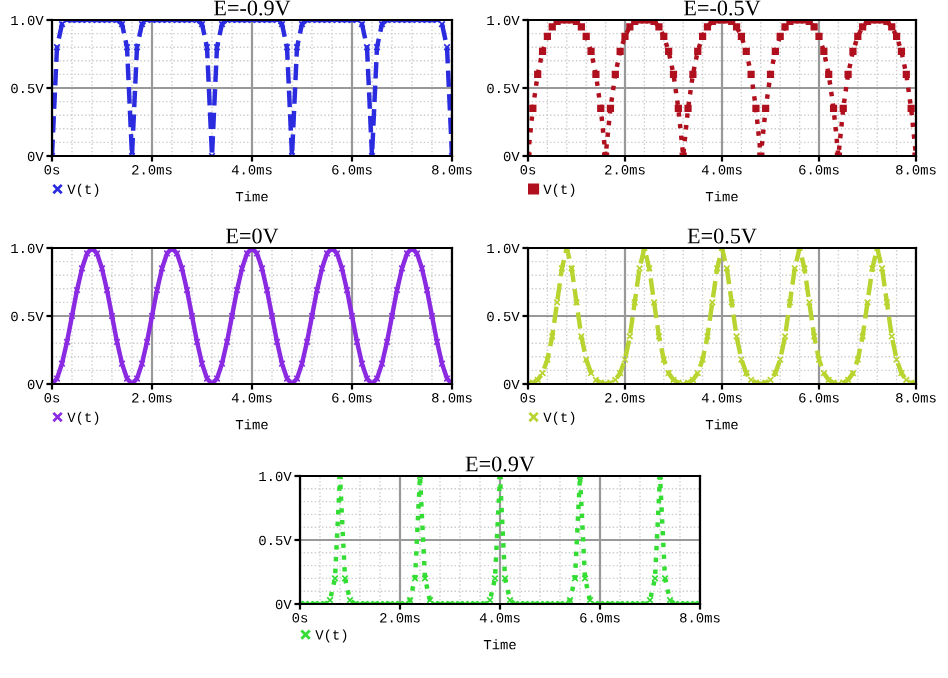  Describe the element at coordinates (500, 464) in the screenshot. I see `chart-title: E=0.9V` at that location.